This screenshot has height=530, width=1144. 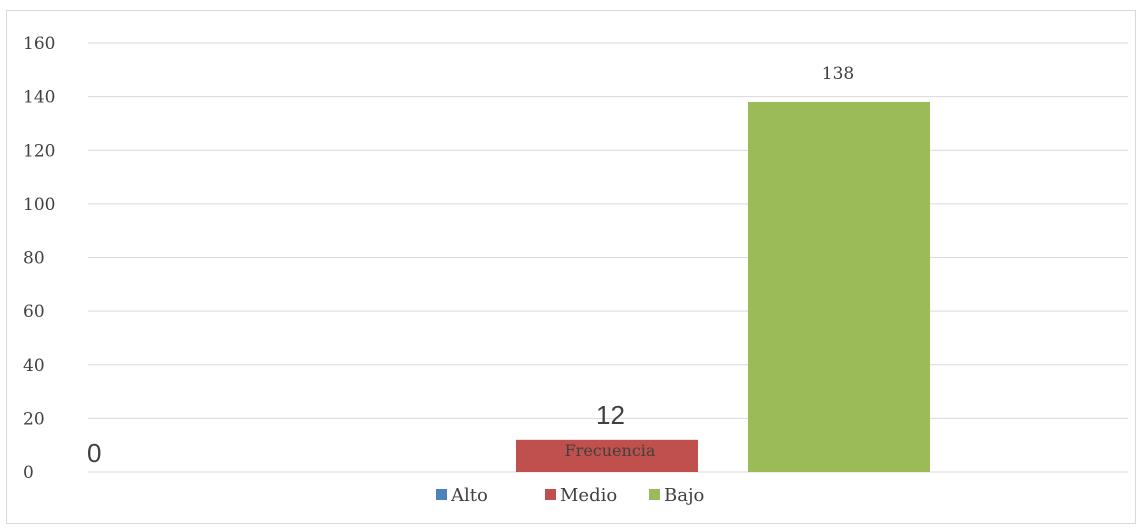 I want to click on legend: Alto Medio Bajo, so click(x=570, y=495).